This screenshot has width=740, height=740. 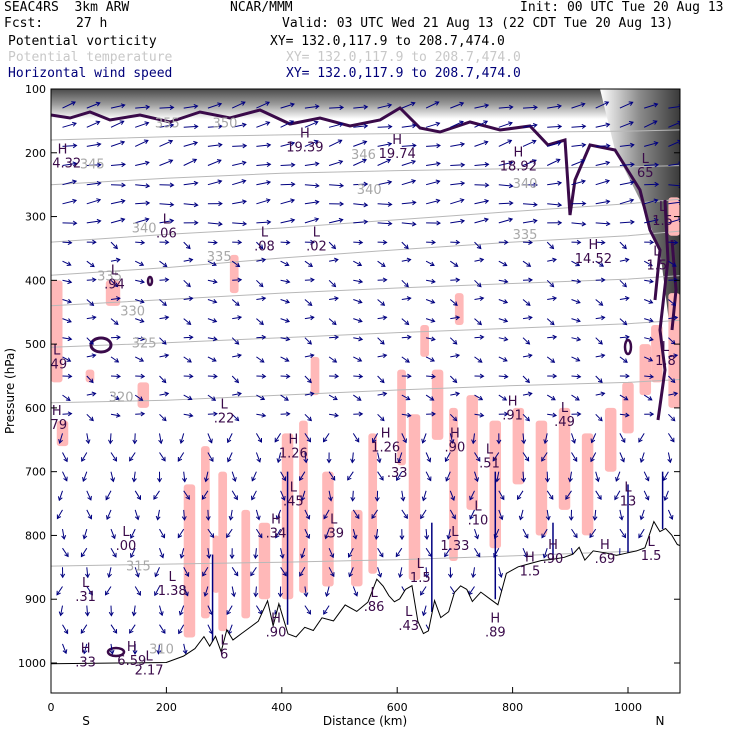 I want to click on theta-label: 340, so click(x=525, y=184).